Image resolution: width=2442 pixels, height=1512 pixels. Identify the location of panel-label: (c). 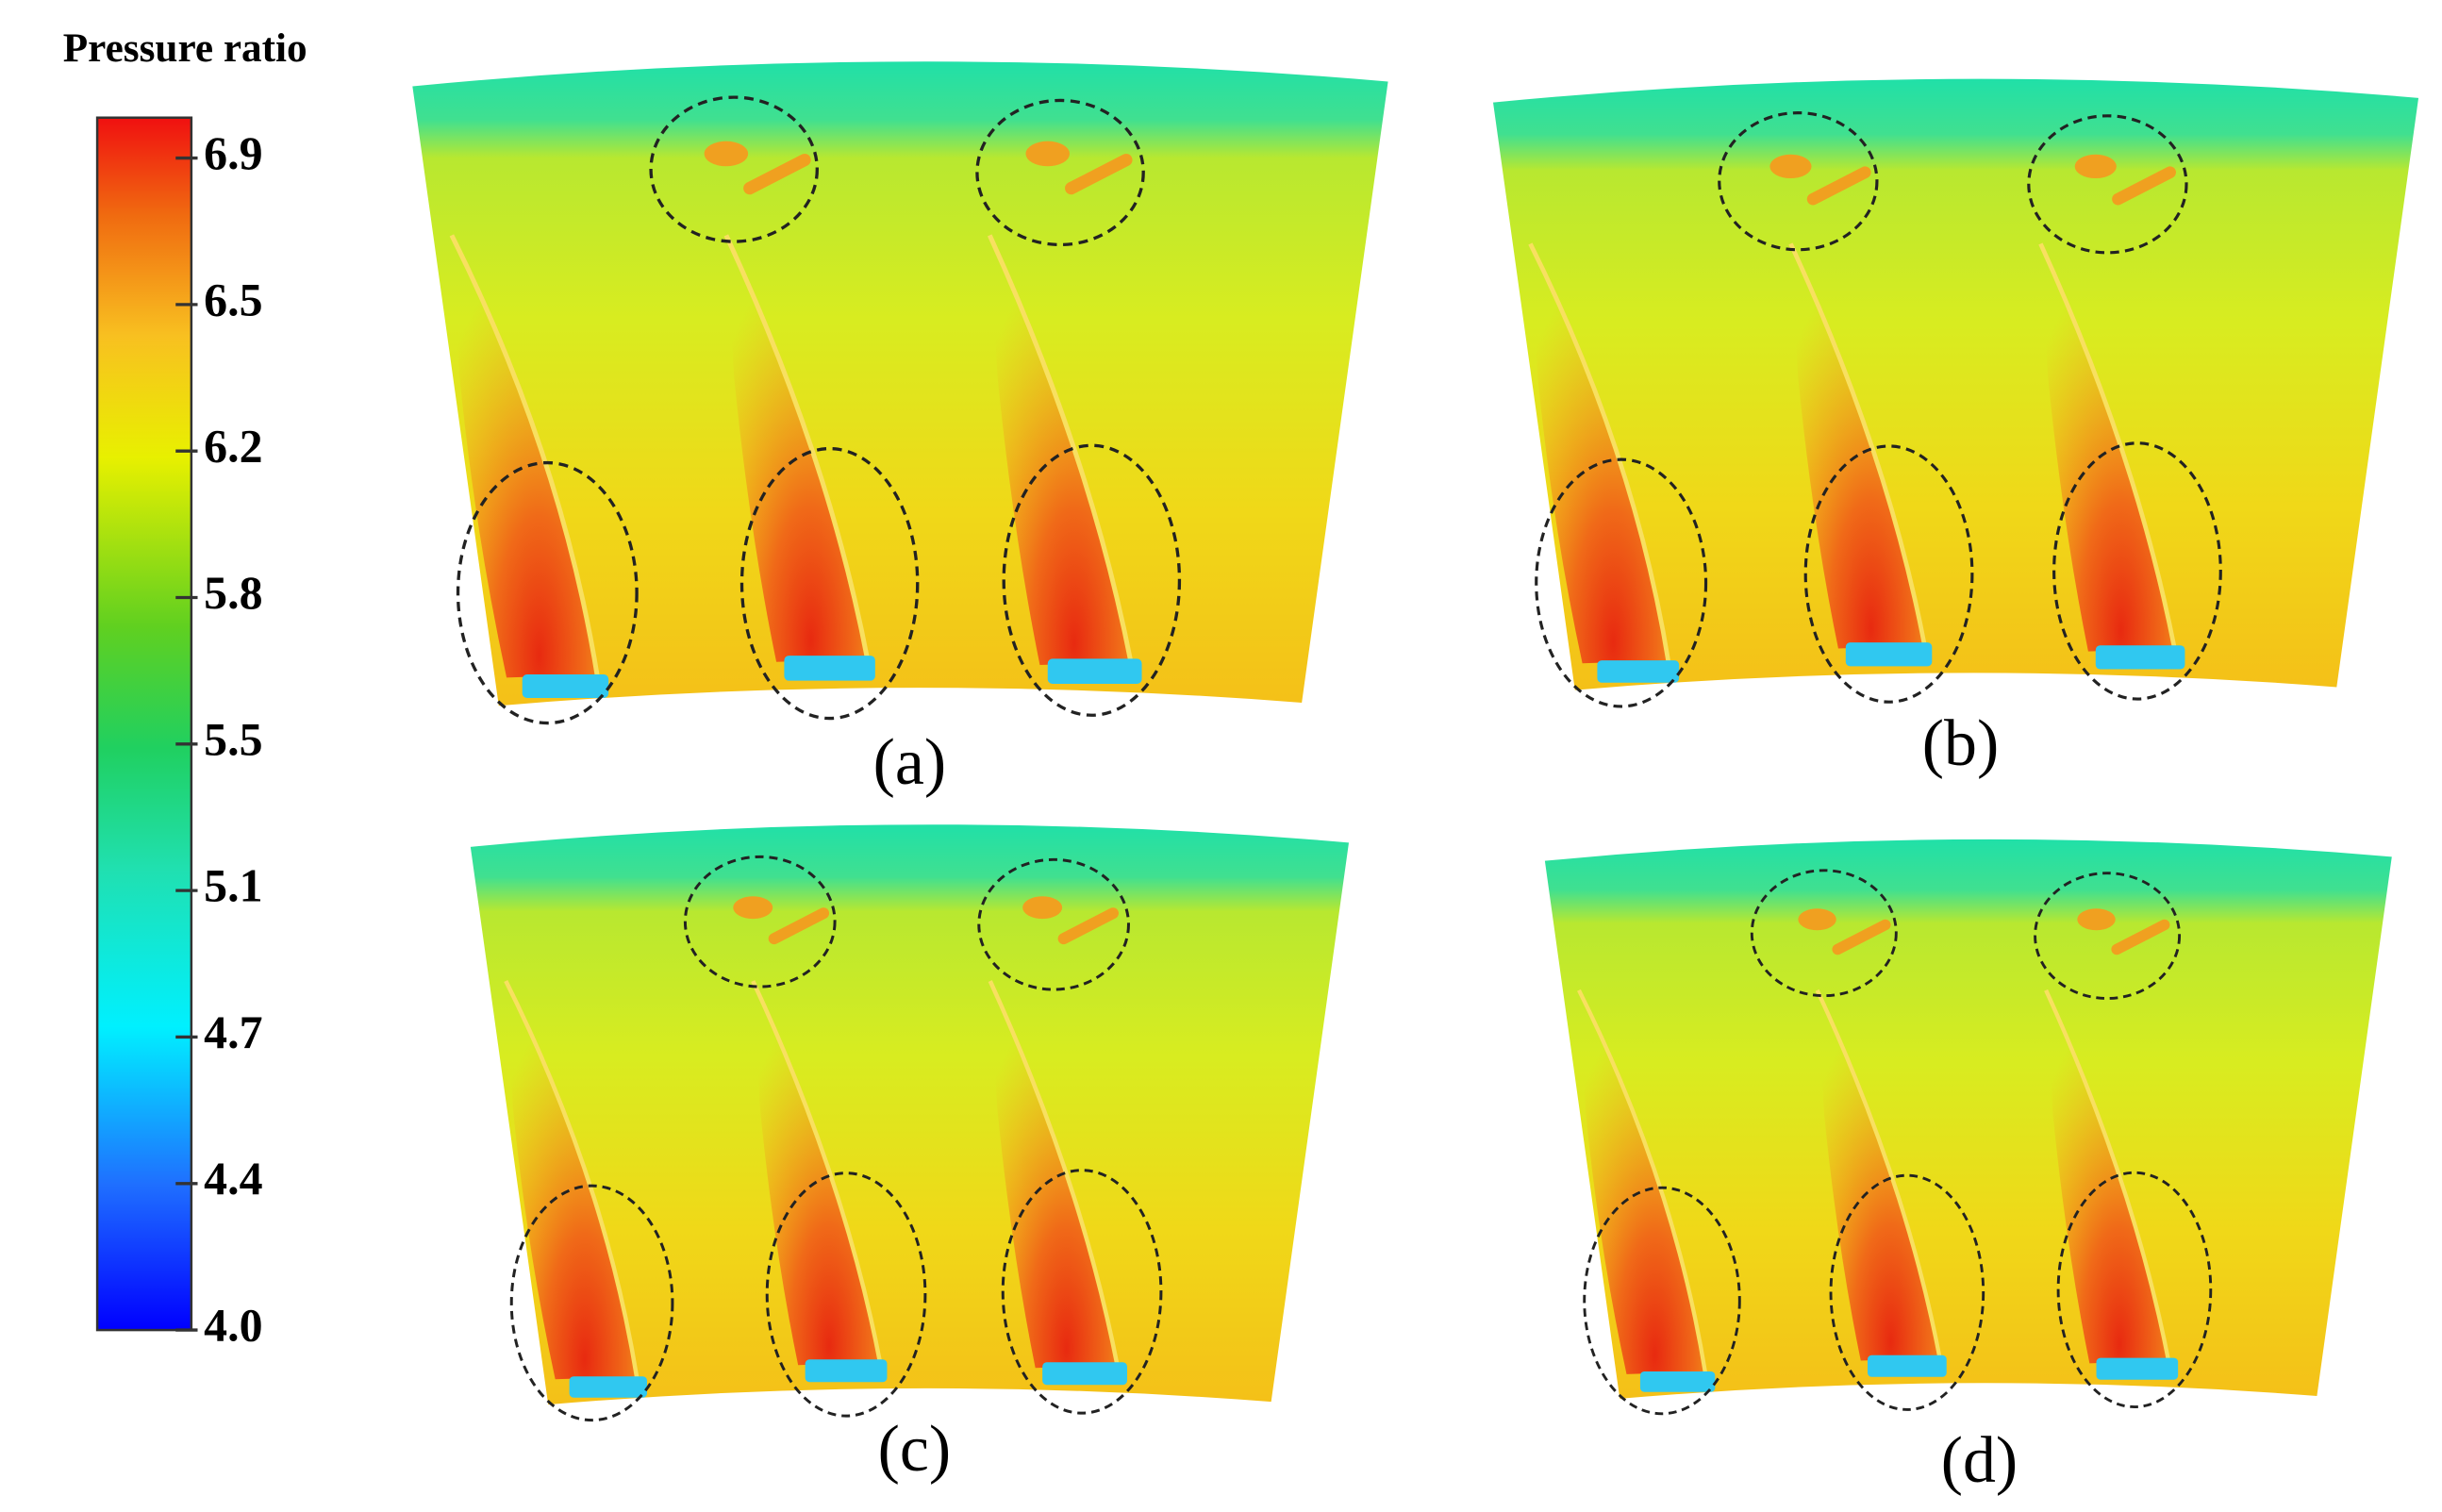
(915, 1449).